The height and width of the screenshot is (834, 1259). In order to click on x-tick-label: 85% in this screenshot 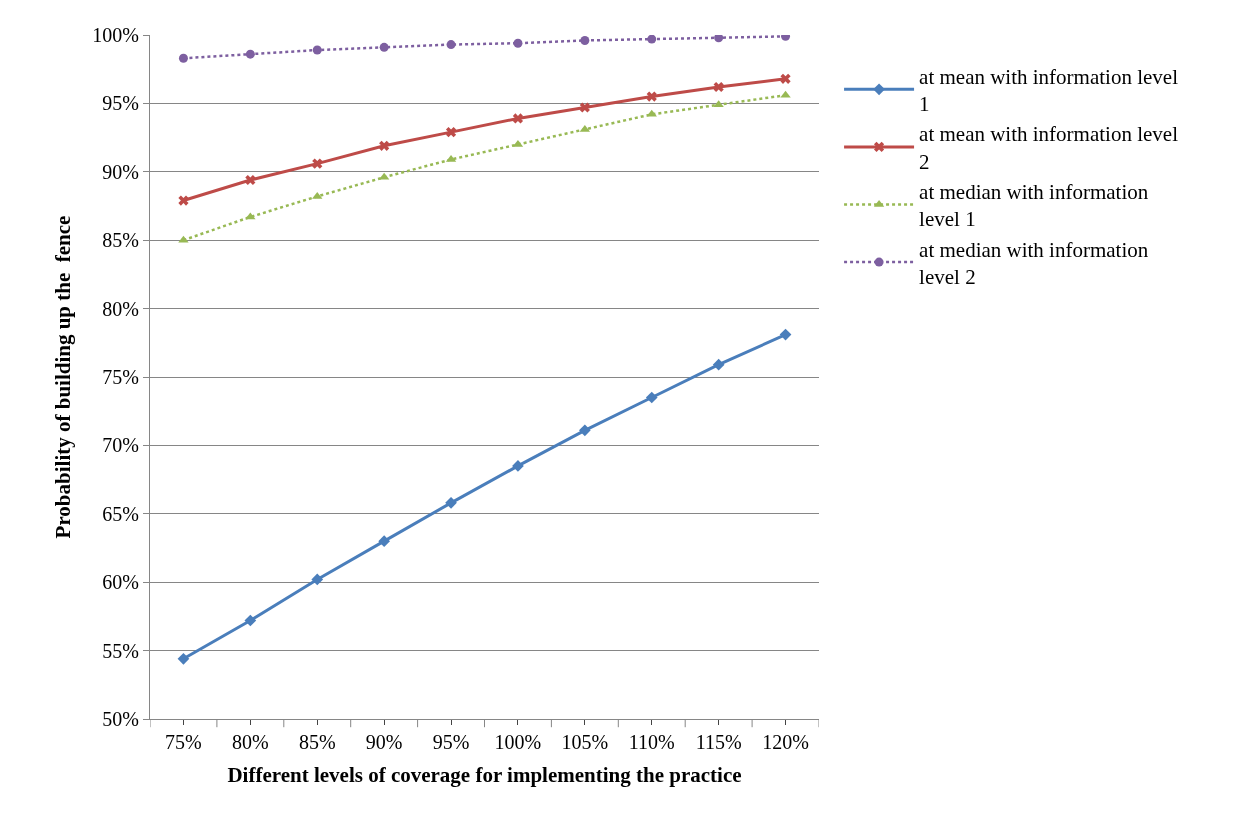, I will do `click(317, 742)`.